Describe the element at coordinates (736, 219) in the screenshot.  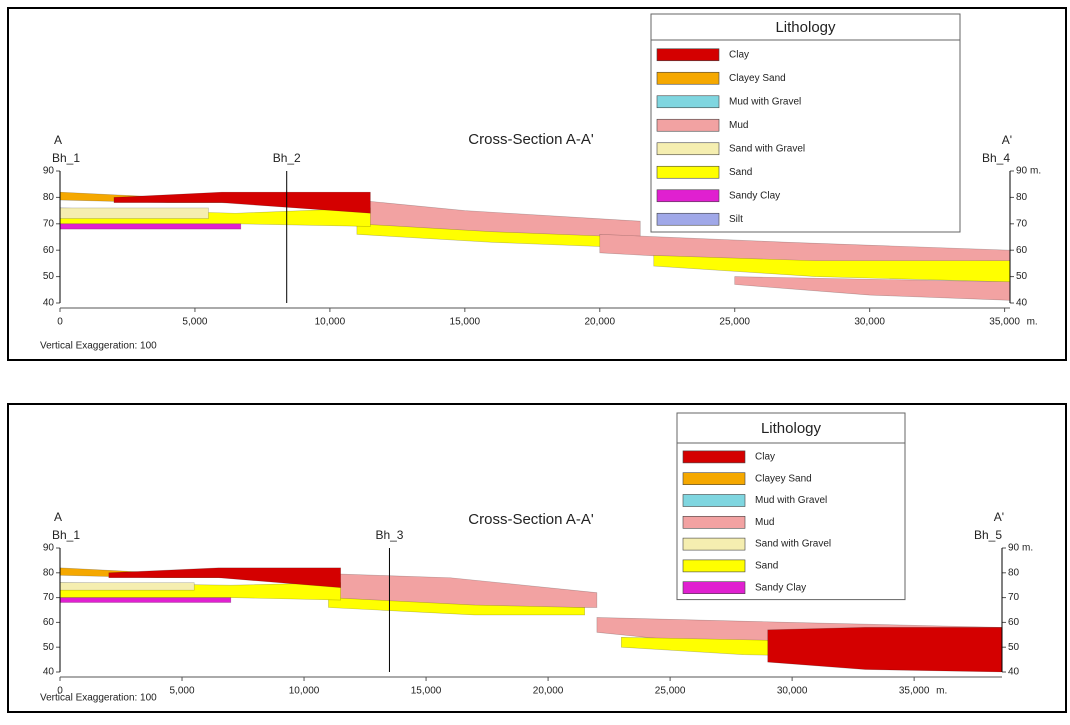
I see `legend-label: Silt` at that location.